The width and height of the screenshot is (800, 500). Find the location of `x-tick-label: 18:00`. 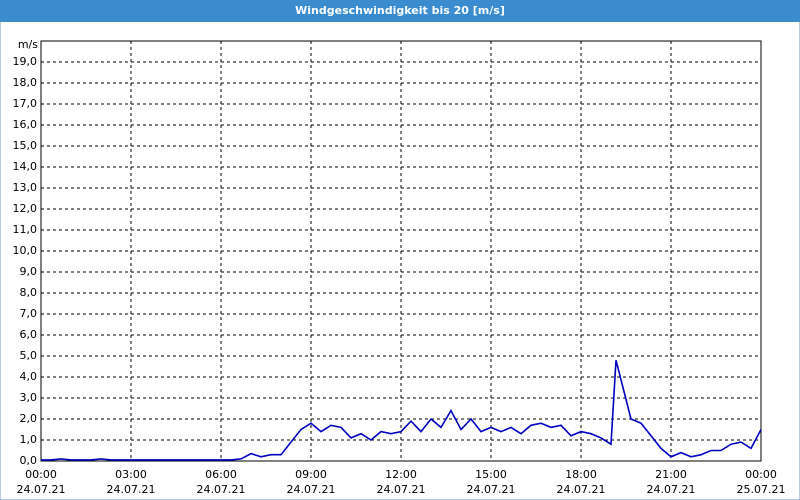

x-tick-label: 18:00 is located at coordinates (581, 474).